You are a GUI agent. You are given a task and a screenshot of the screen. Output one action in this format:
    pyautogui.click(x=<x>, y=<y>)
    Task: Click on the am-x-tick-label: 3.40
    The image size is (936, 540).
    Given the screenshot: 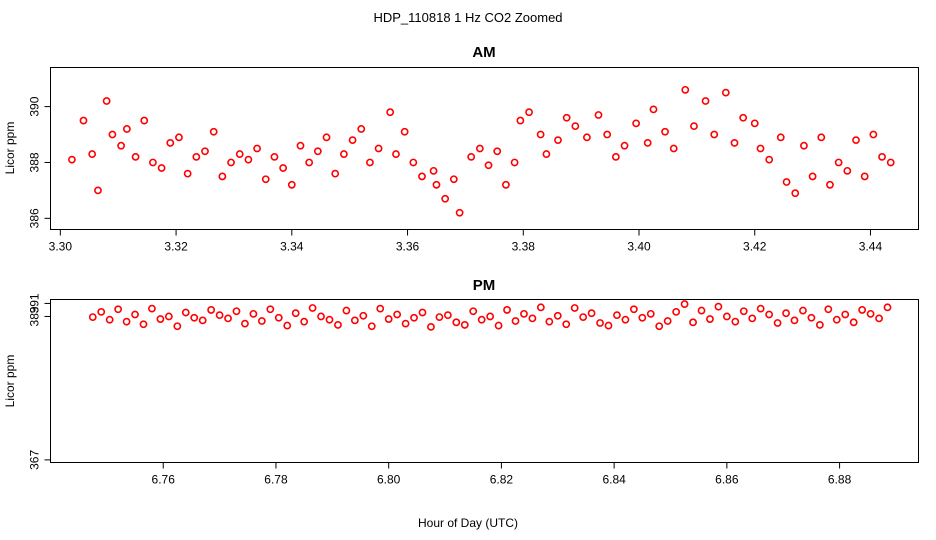 What is the action you would take?
    pyautogui.click(x=639, y=247)
    